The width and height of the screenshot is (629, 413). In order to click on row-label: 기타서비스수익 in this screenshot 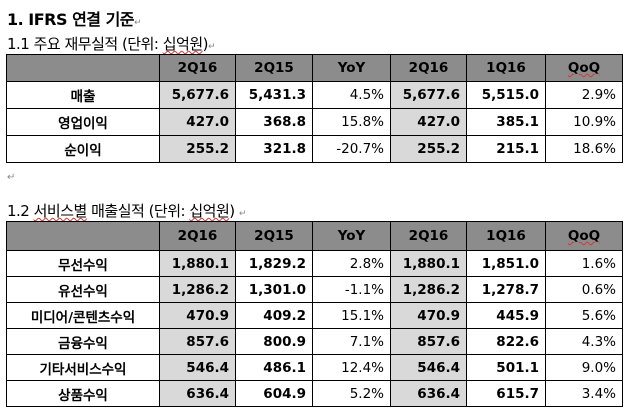, I will do `click(83, 367)`.